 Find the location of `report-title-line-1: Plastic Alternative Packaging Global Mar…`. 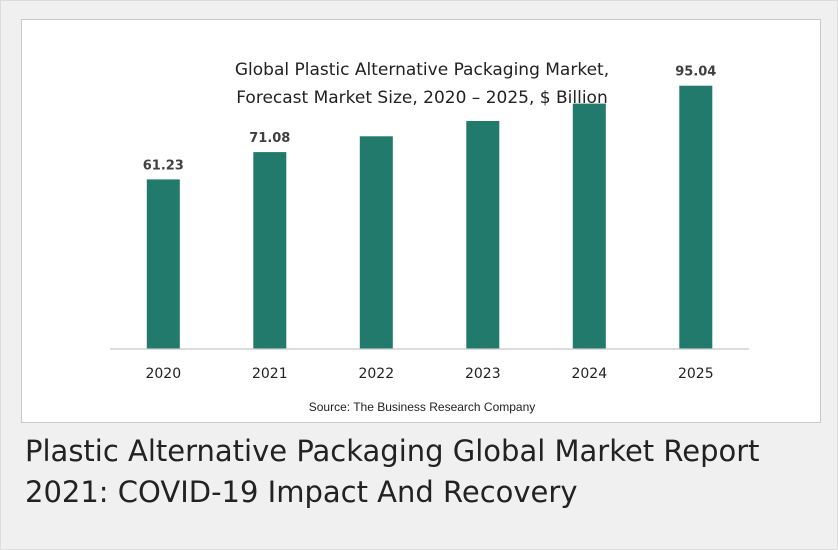

report-title-line-1: Plastic Alternative Packaging Global Mar… is located at coordinates (392, 451).